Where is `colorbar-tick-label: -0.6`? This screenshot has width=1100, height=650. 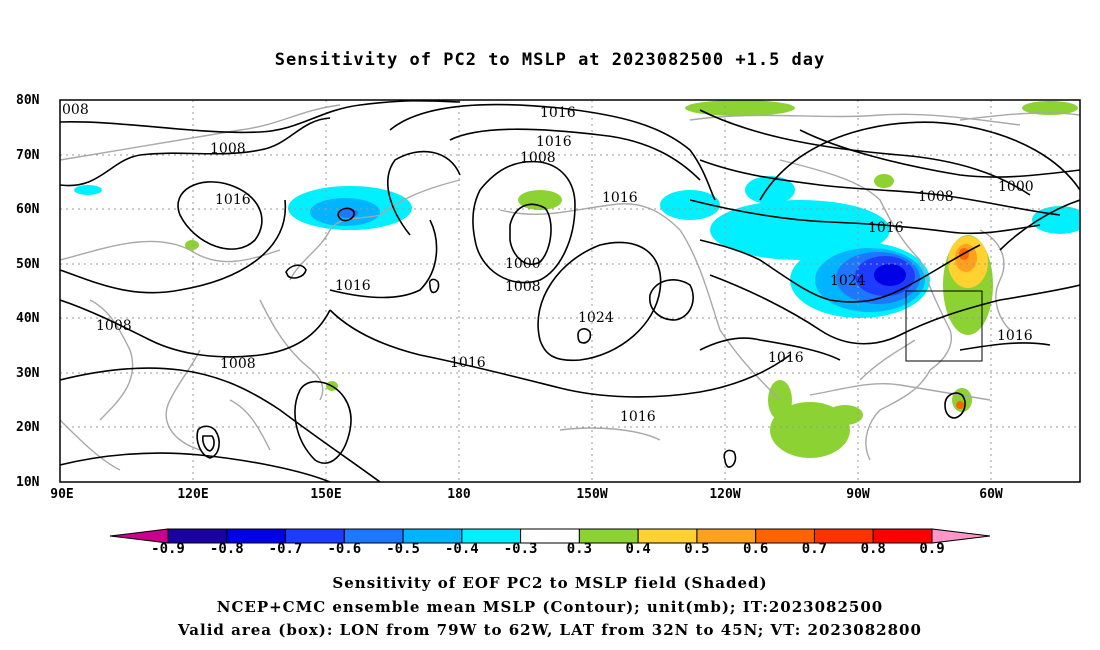
colorbar-tick-label: -0.6 is located at coordinates (344, 549).